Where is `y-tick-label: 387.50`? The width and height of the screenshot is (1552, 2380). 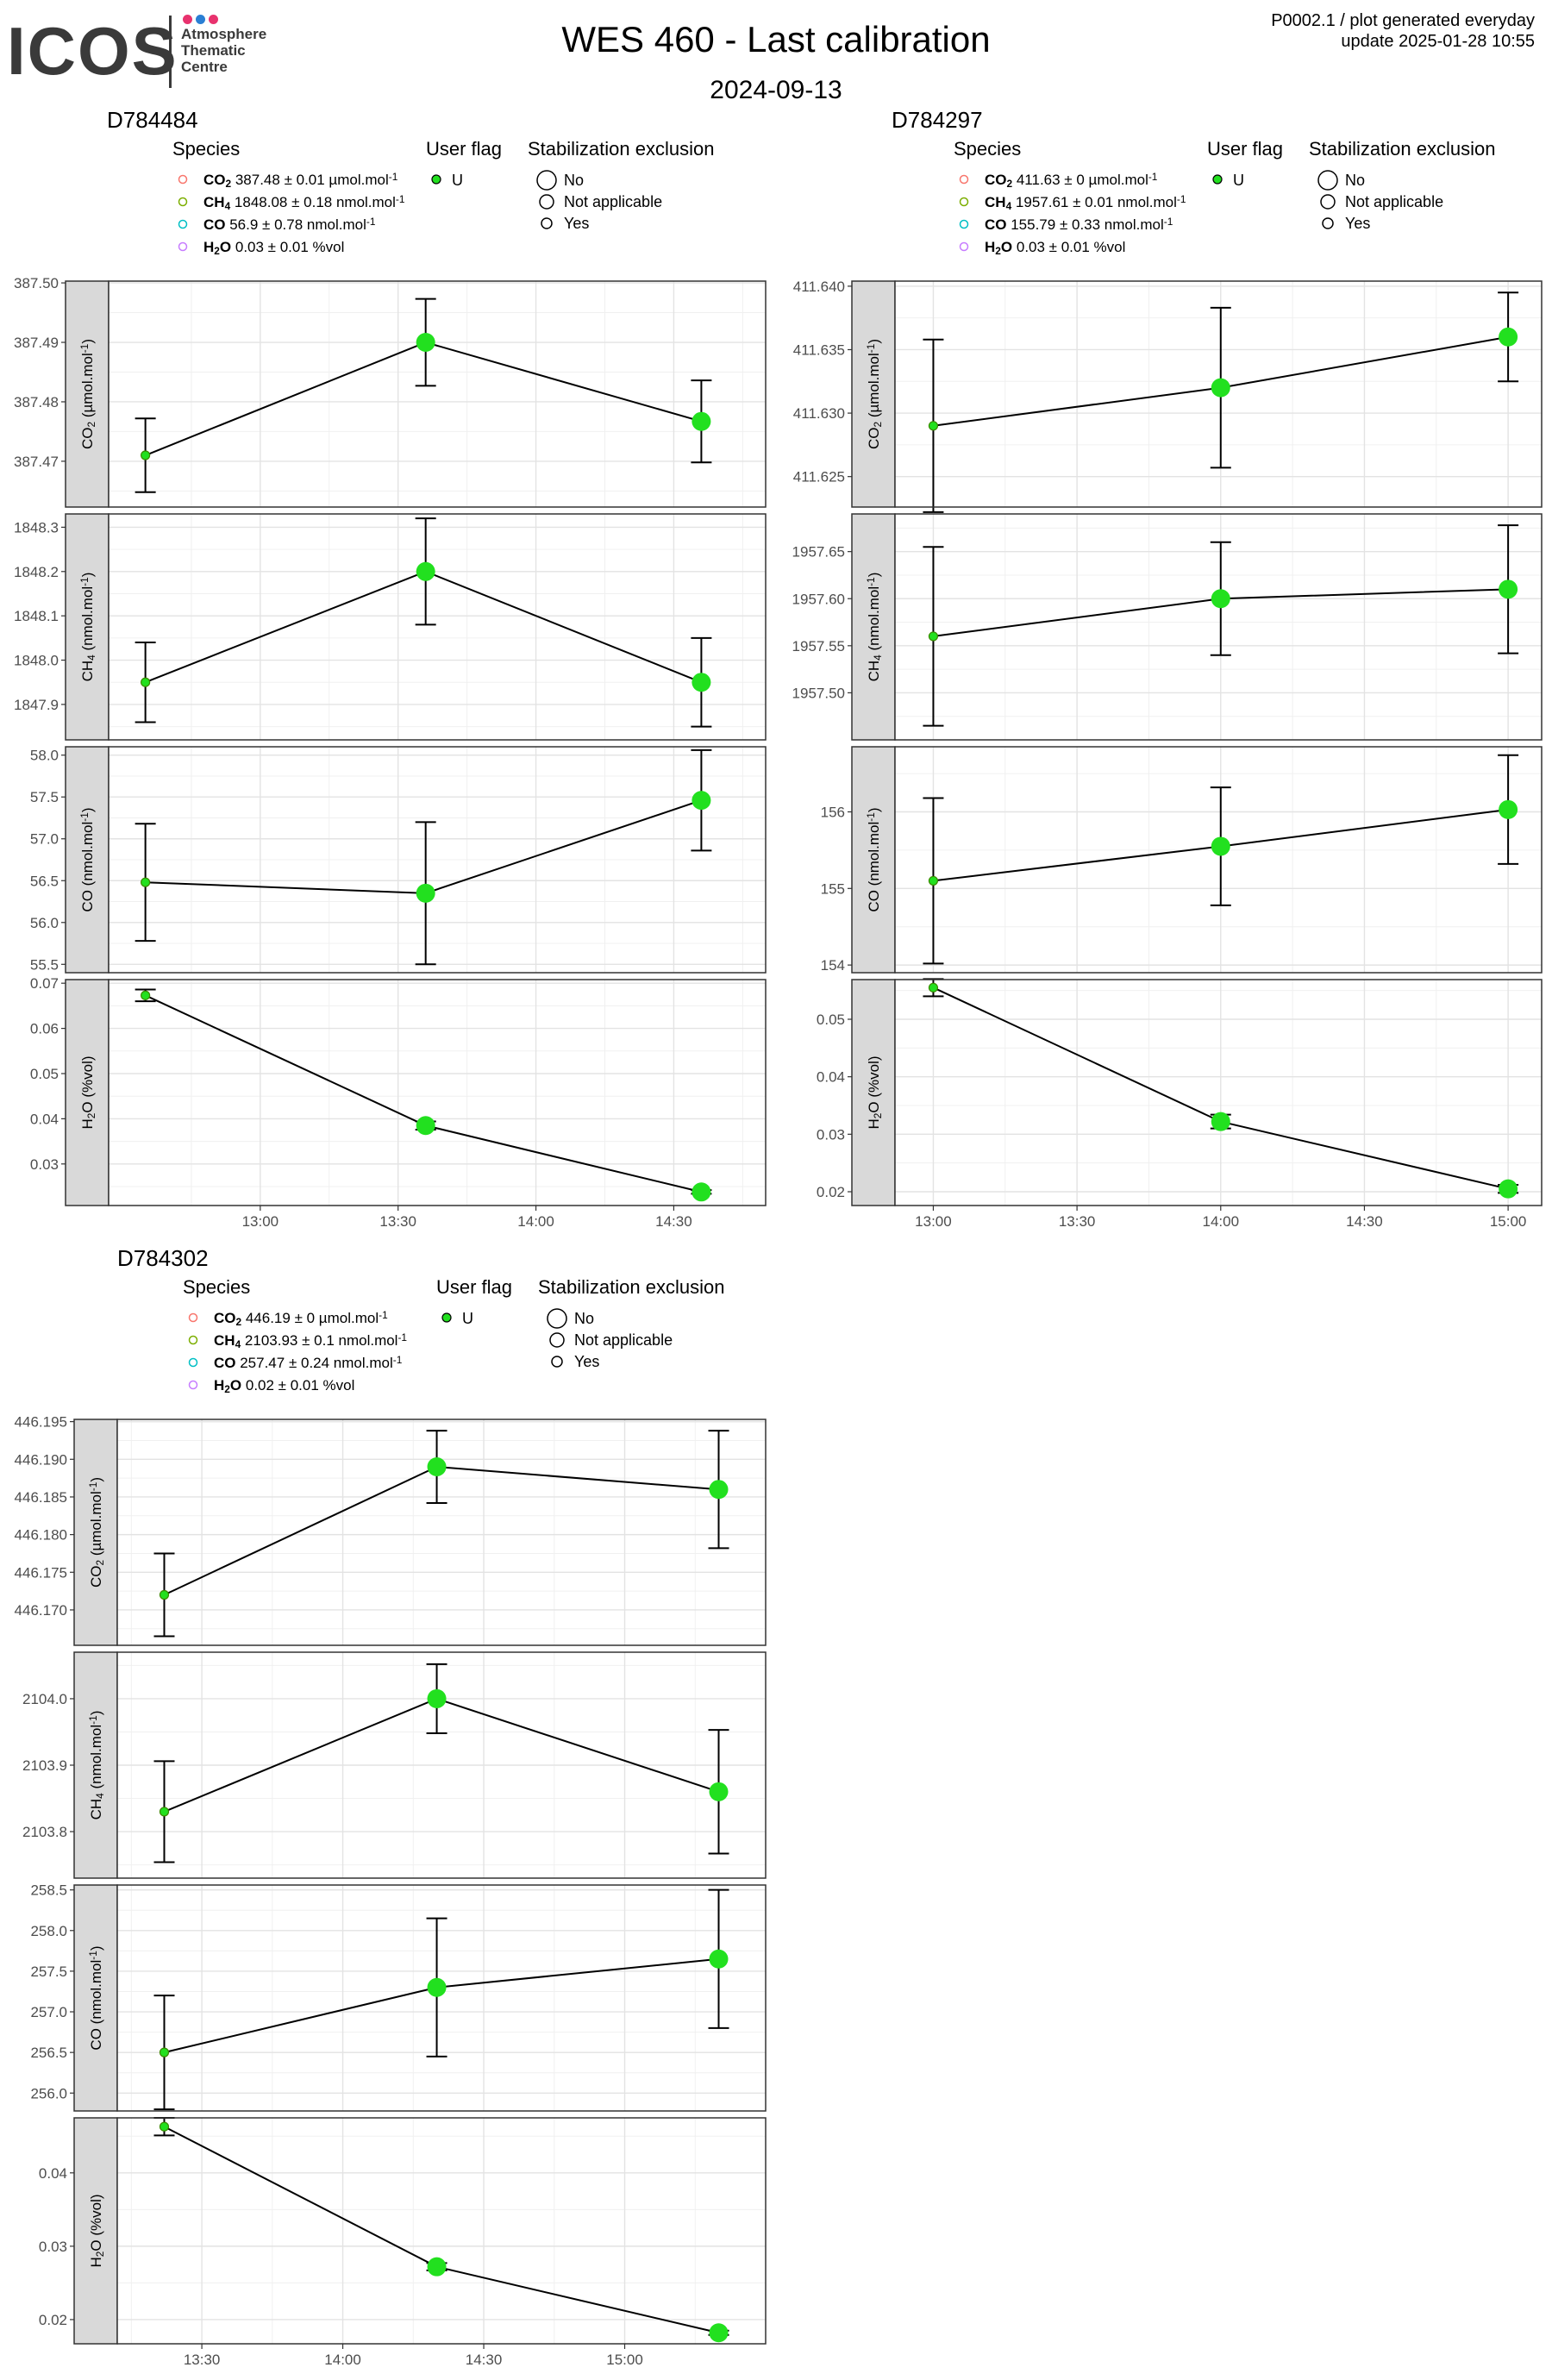
y-tick-label: 387.50 is located at coordinates (37, 283).